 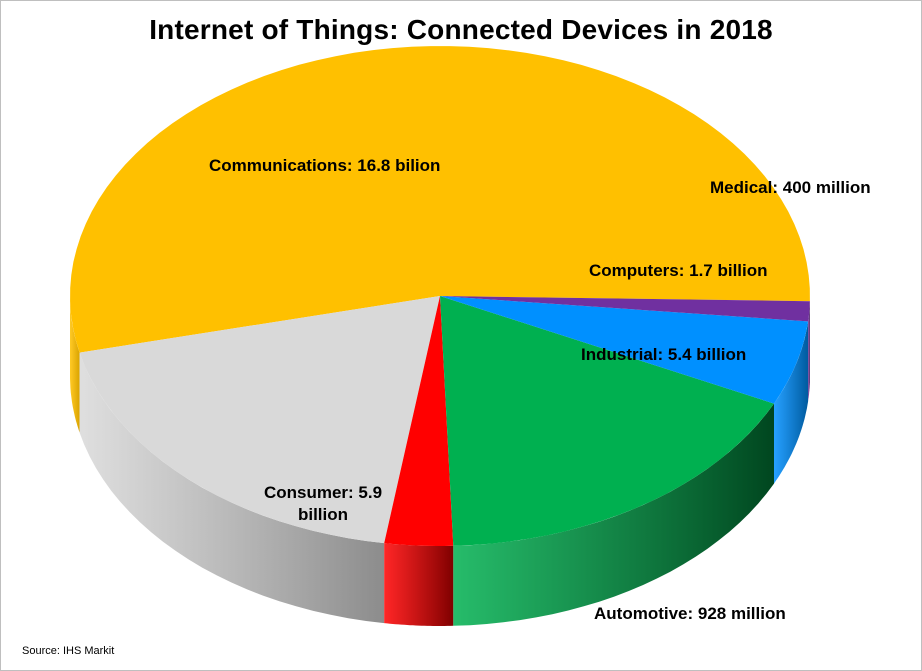 I want to click on source-note: Source: IHS Markit, so click(x=68, y=651).